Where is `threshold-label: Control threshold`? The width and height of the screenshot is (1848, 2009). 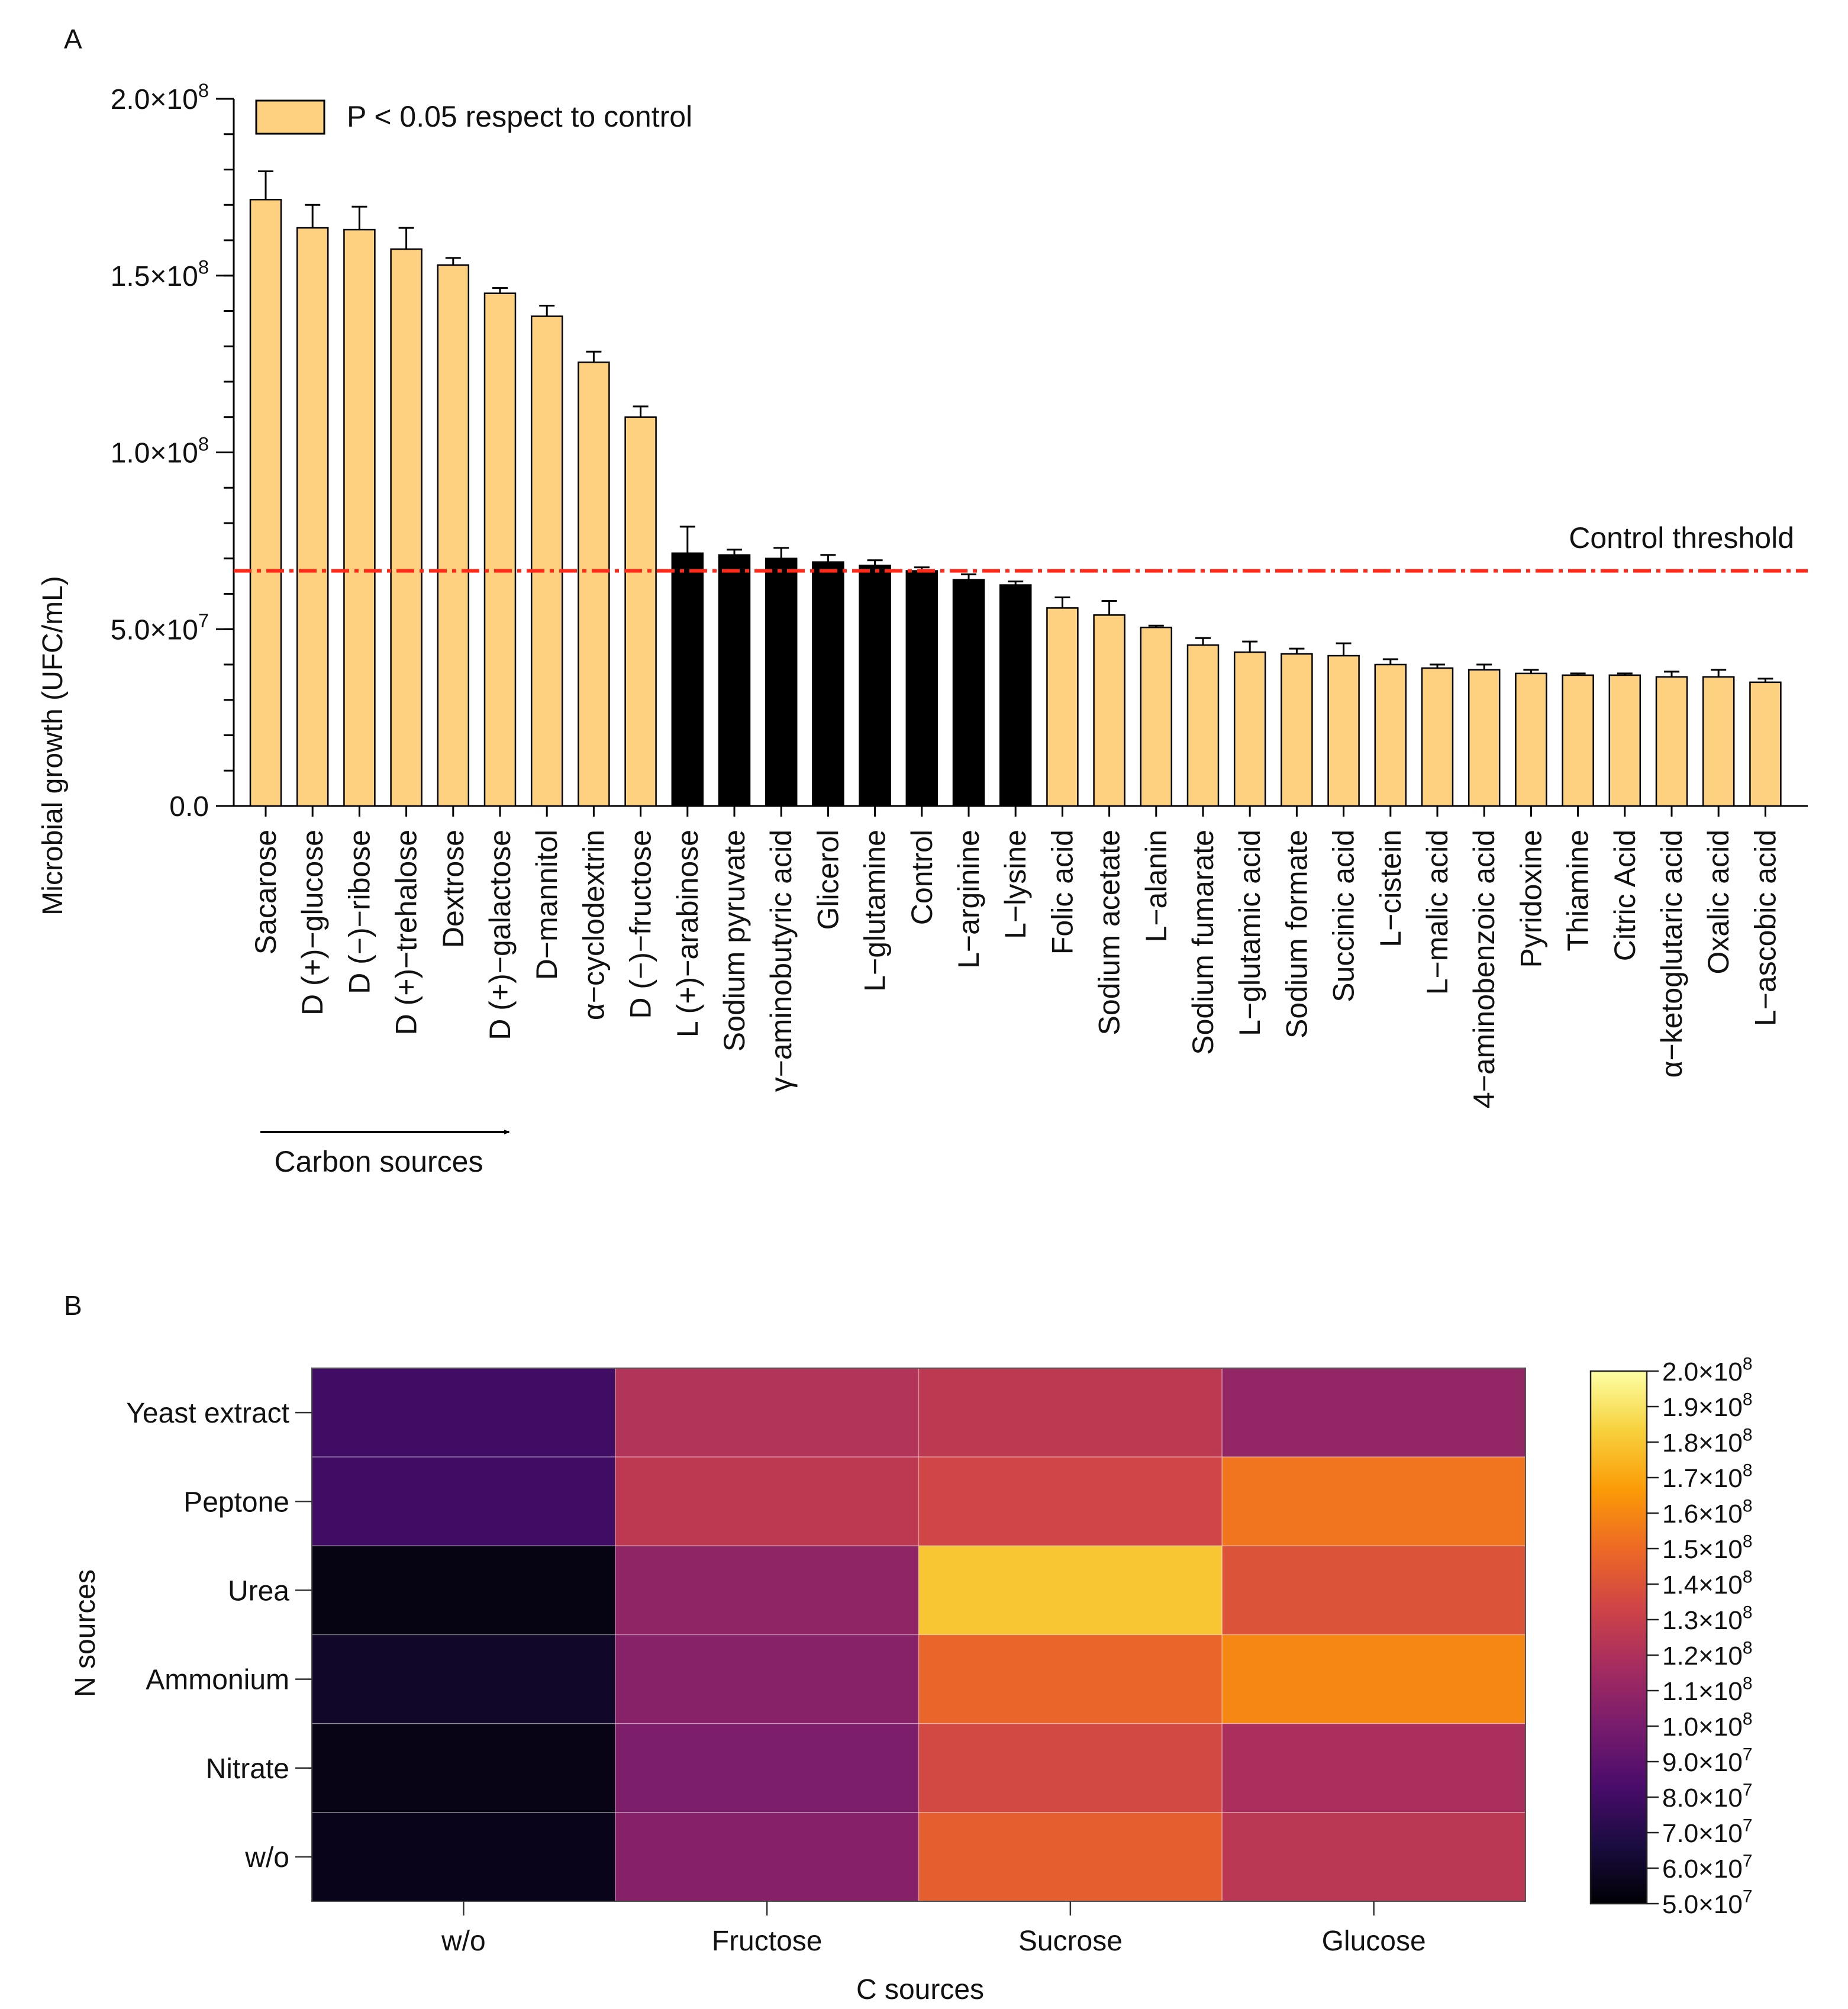 threshold-label: Control threshold is located at coordinates (1681, 537).